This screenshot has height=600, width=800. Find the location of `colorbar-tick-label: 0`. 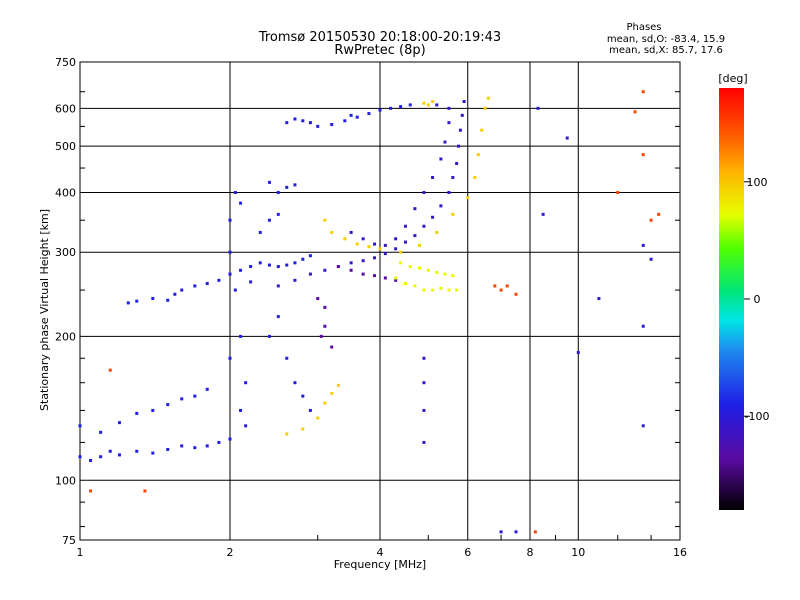

colorbar-tick-label: 0 is located at coordinates (757, 299).